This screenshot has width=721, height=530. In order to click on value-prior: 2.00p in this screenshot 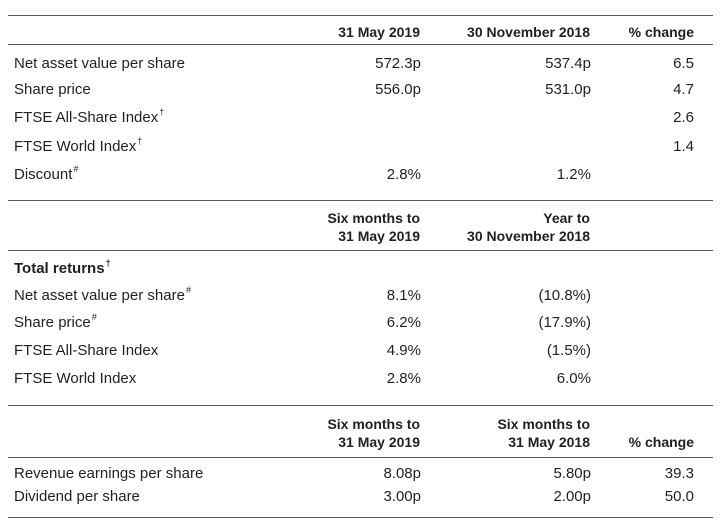, I will do `click(572, 496)`.